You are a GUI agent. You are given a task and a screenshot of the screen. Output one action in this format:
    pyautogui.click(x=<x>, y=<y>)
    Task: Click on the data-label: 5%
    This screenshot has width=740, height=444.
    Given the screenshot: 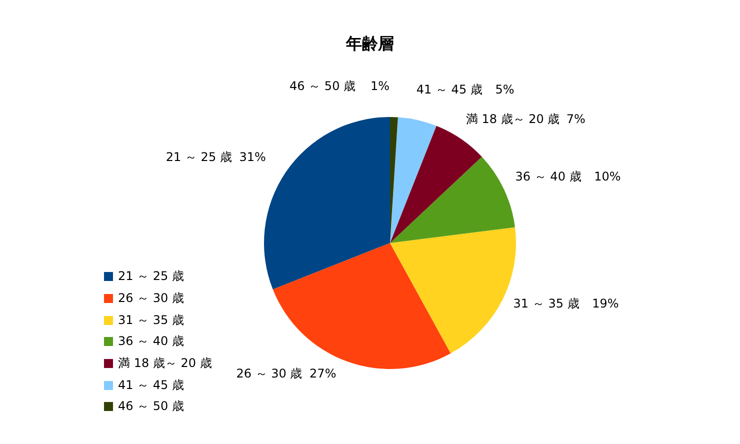 What is the action you would take?
    pyautogui.click(x=504, y=89)
    